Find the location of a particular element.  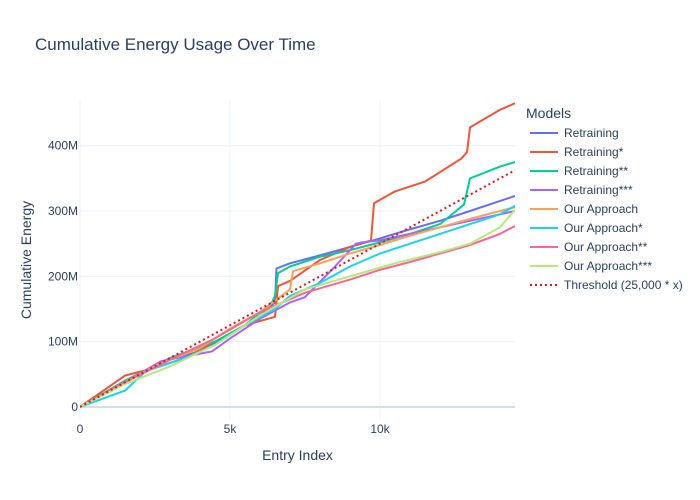

legend-label: Retraining is located at coordinates (591, 133).